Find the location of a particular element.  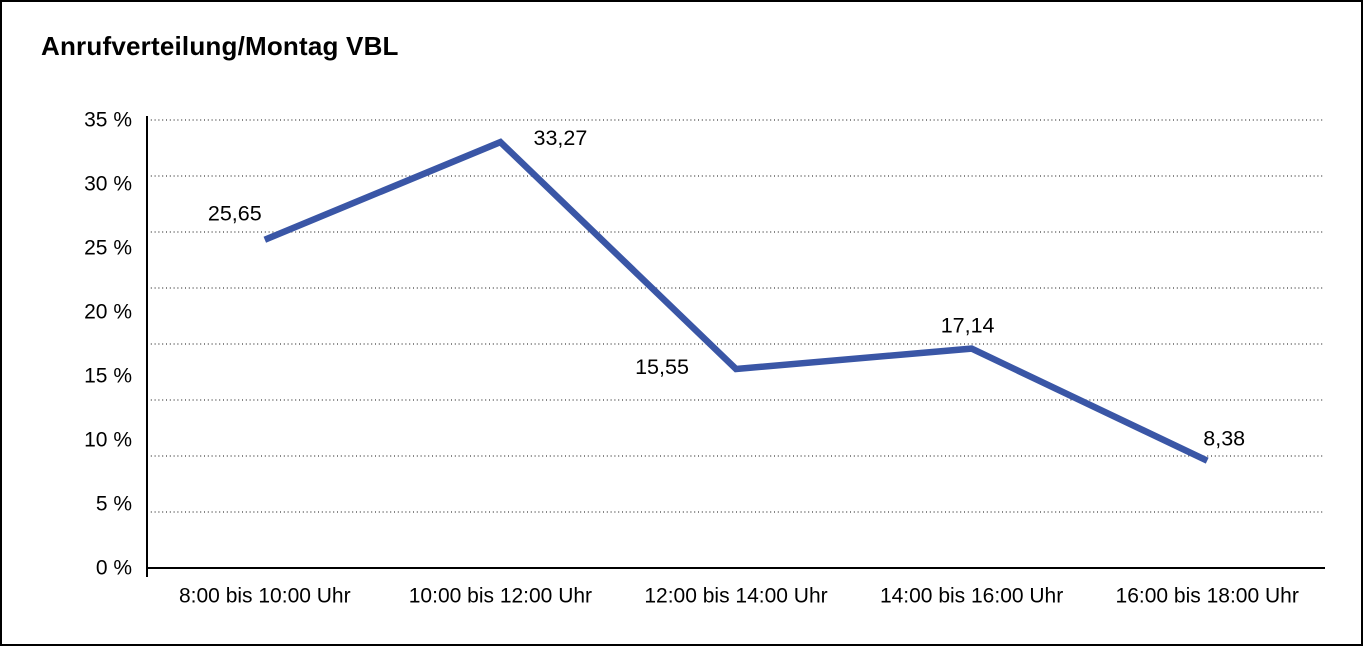

value-label: 25,65 is located at coordinates (235, 214).